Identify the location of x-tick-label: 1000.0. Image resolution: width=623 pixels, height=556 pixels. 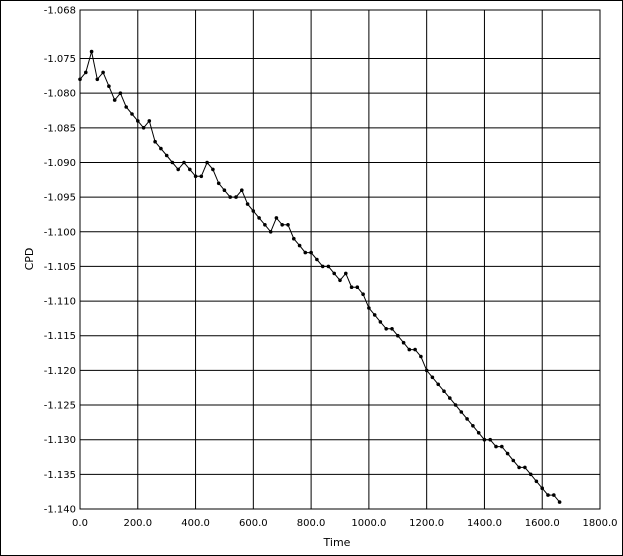
(368, 523).